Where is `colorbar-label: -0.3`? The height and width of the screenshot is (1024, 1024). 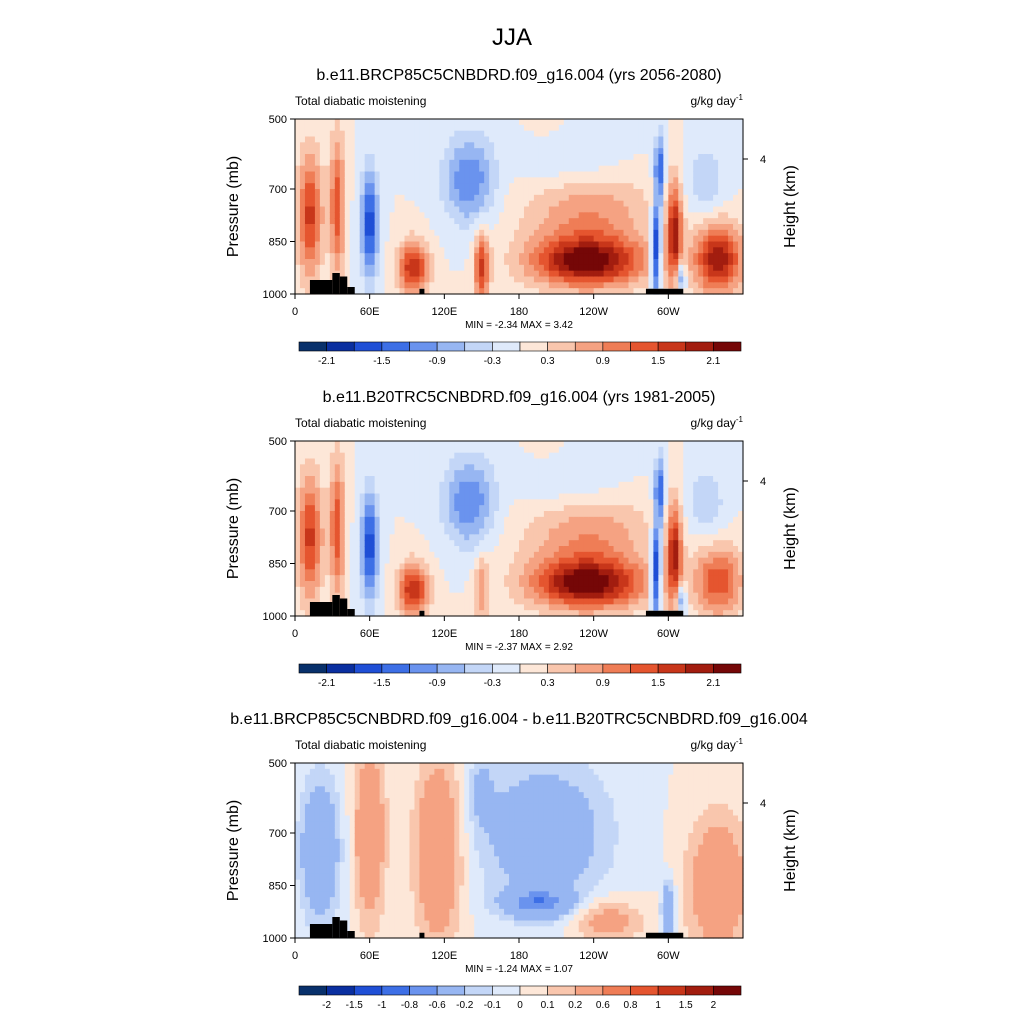
colorbar-label: -0.3 is located at coordinates (493, 361).